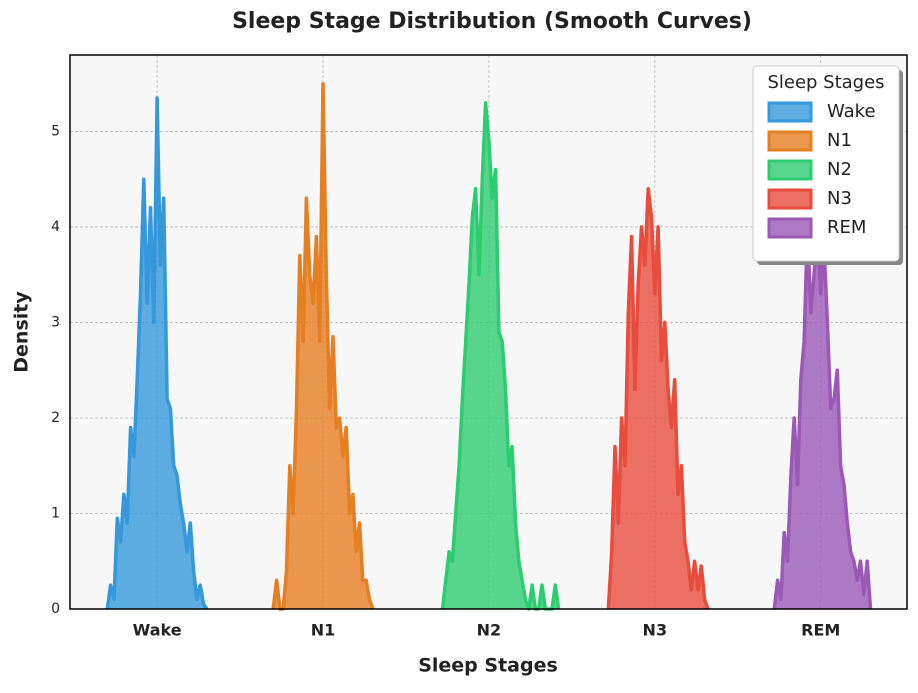 This screenshot has height=693, width=918. What do you see at coordinates (839, 140) in the screenshot?
I see `legend-label: N1` at bounding box center [839, 140].